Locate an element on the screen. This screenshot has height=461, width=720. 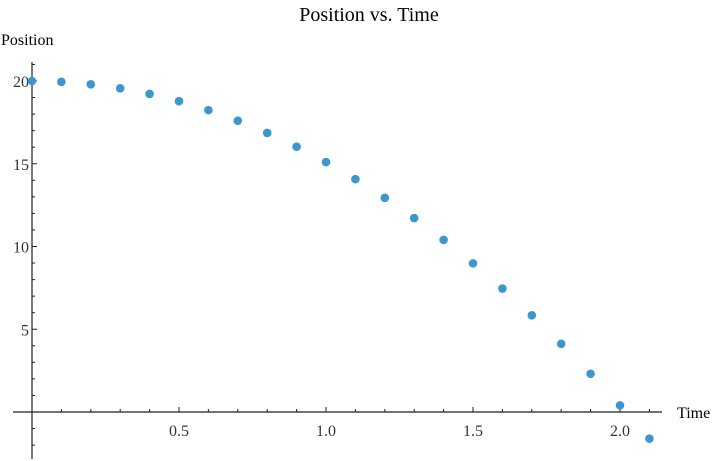
chart-title: Position vs. Time is located at coordinates (369, 15).